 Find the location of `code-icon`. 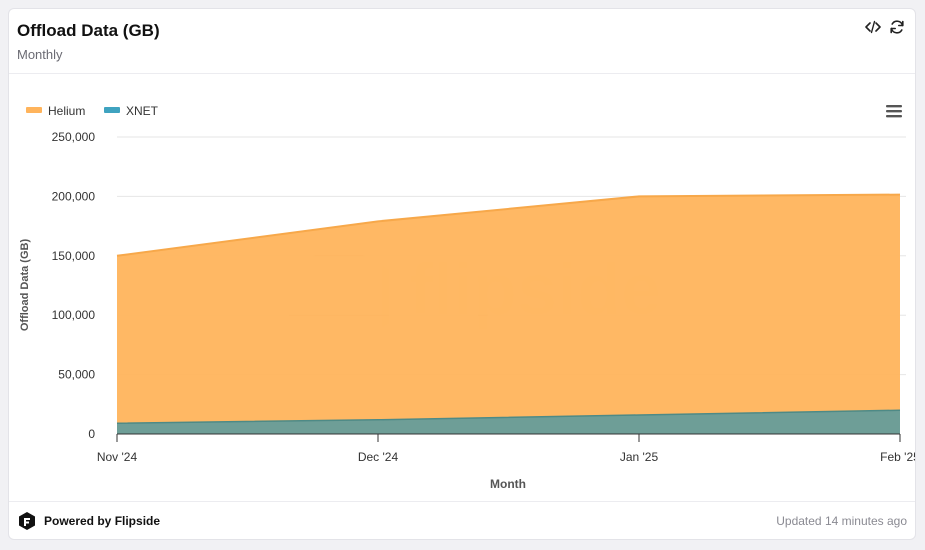

code-icon is located at coordinates (873, 27).